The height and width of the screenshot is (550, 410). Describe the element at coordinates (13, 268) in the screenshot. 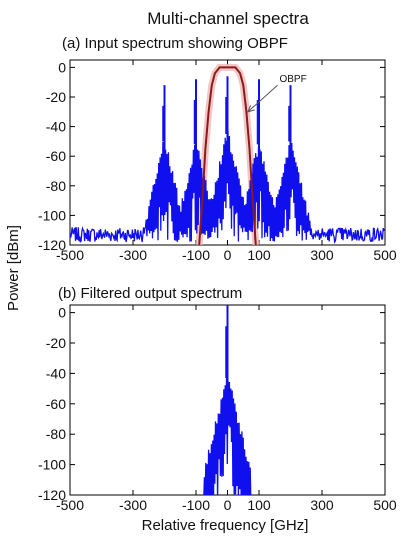

I see `y-axis-label: Power [dBm]` at that location.